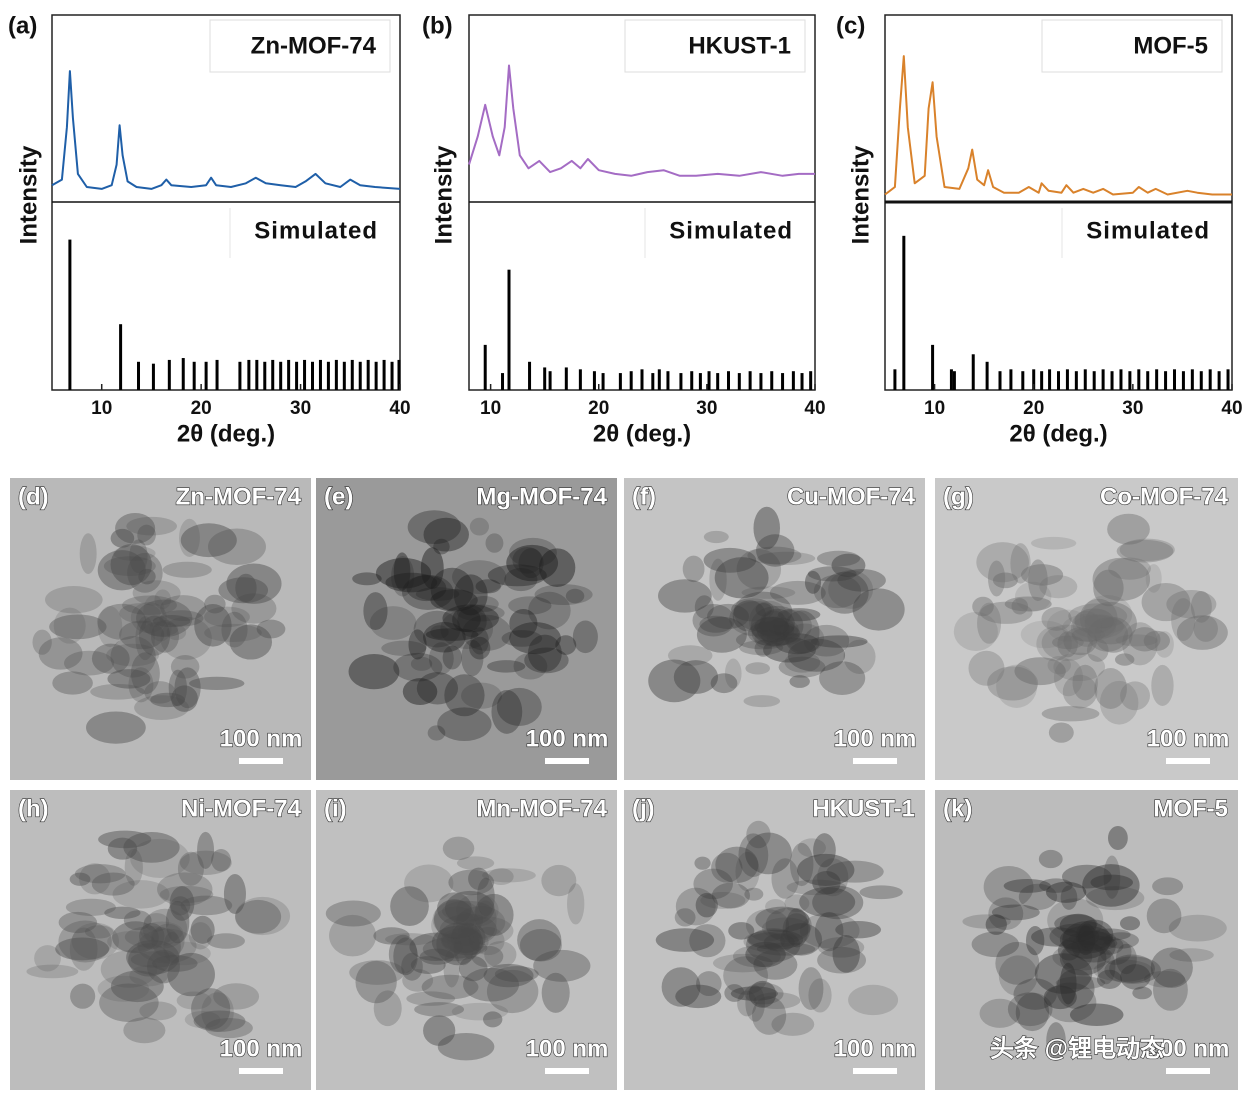 This screenshot has width=1248, height=1099. What do you see at coordinates (934, 408) in the screenshot?
I see `x-tick-label: 10` at bounding box center [934, 408].